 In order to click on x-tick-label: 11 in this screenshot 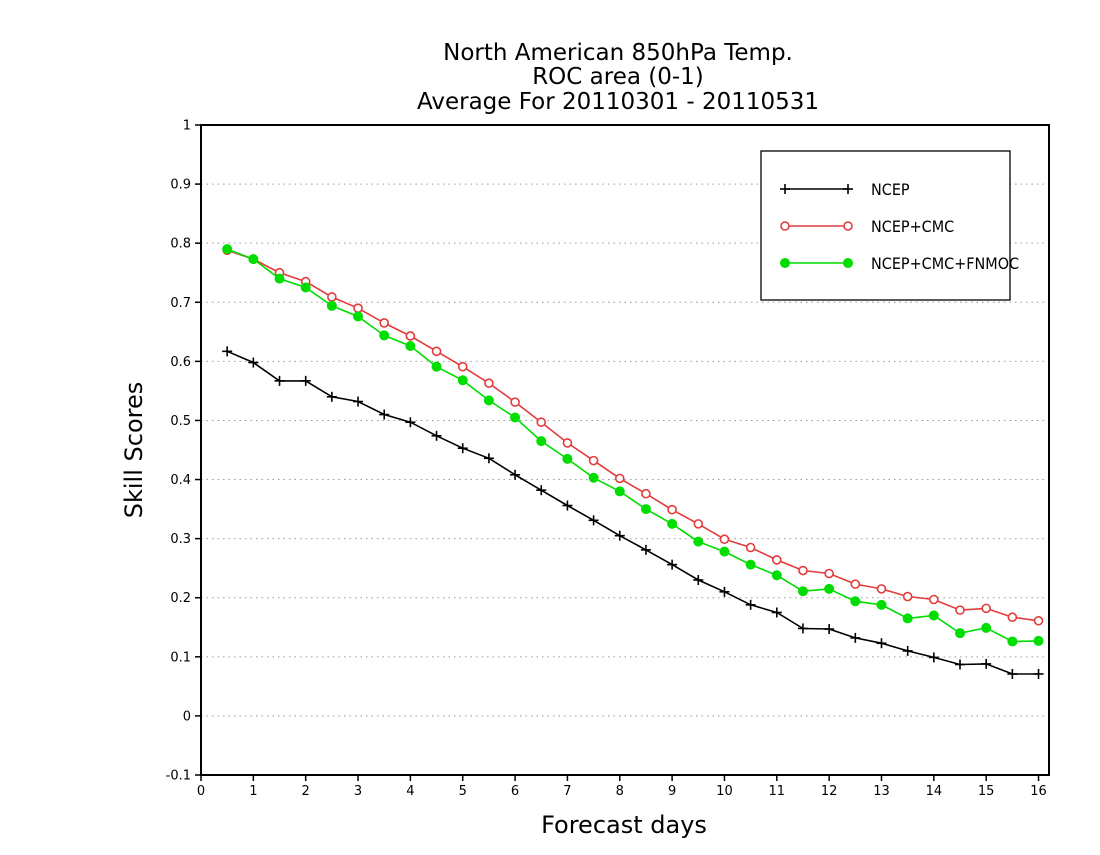, I will do `click(777, 791)`.